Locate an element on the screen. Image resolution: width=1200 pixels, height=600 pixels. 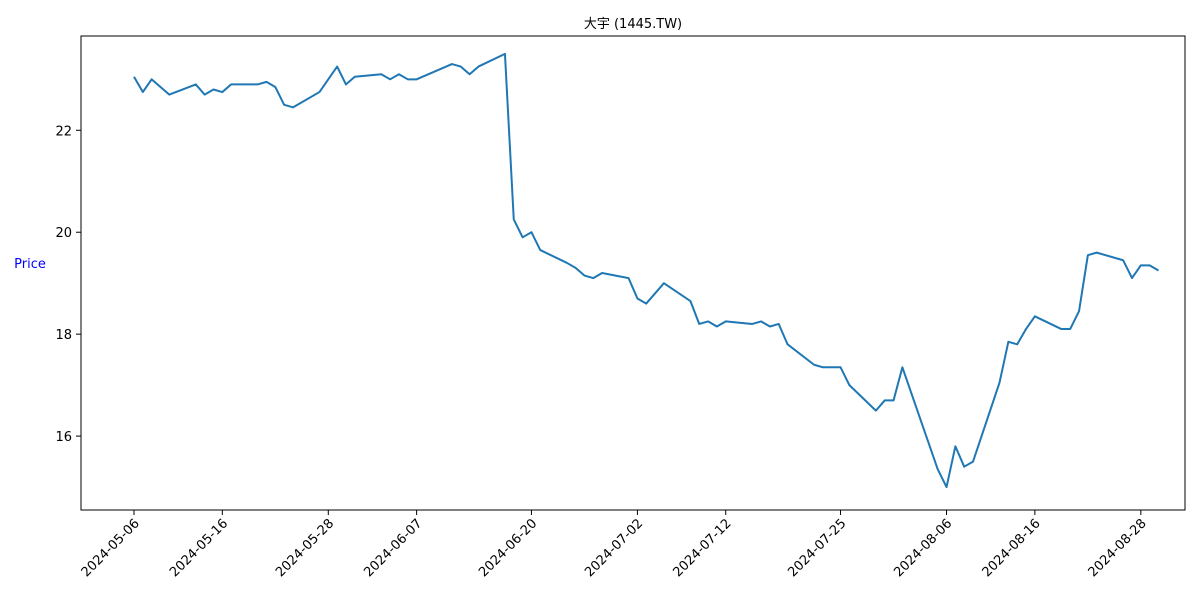
x-tick-label: 2024-07-12 is located at coordinates (703, 548).